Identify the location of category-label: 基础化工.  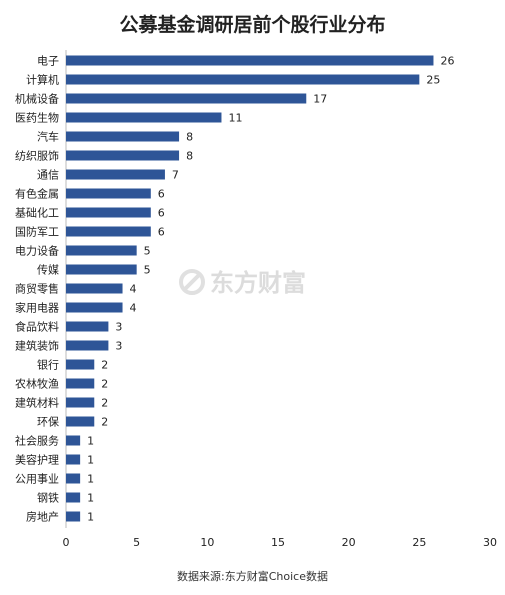
(37, 213).